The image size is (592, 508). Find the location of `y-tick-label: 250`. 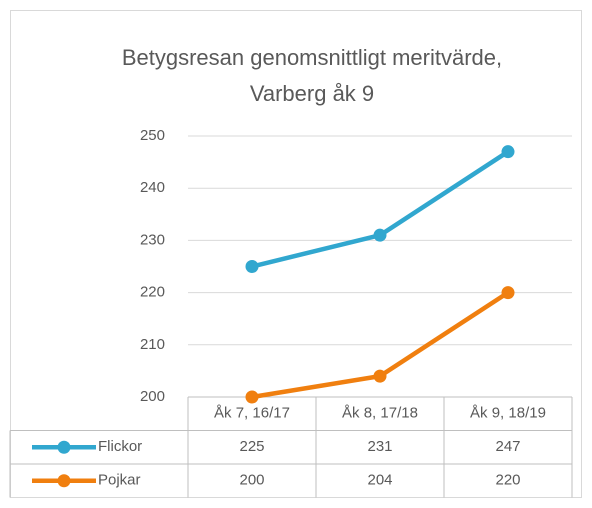

y-tick-label: 250 is located at coordinates (152, 135).